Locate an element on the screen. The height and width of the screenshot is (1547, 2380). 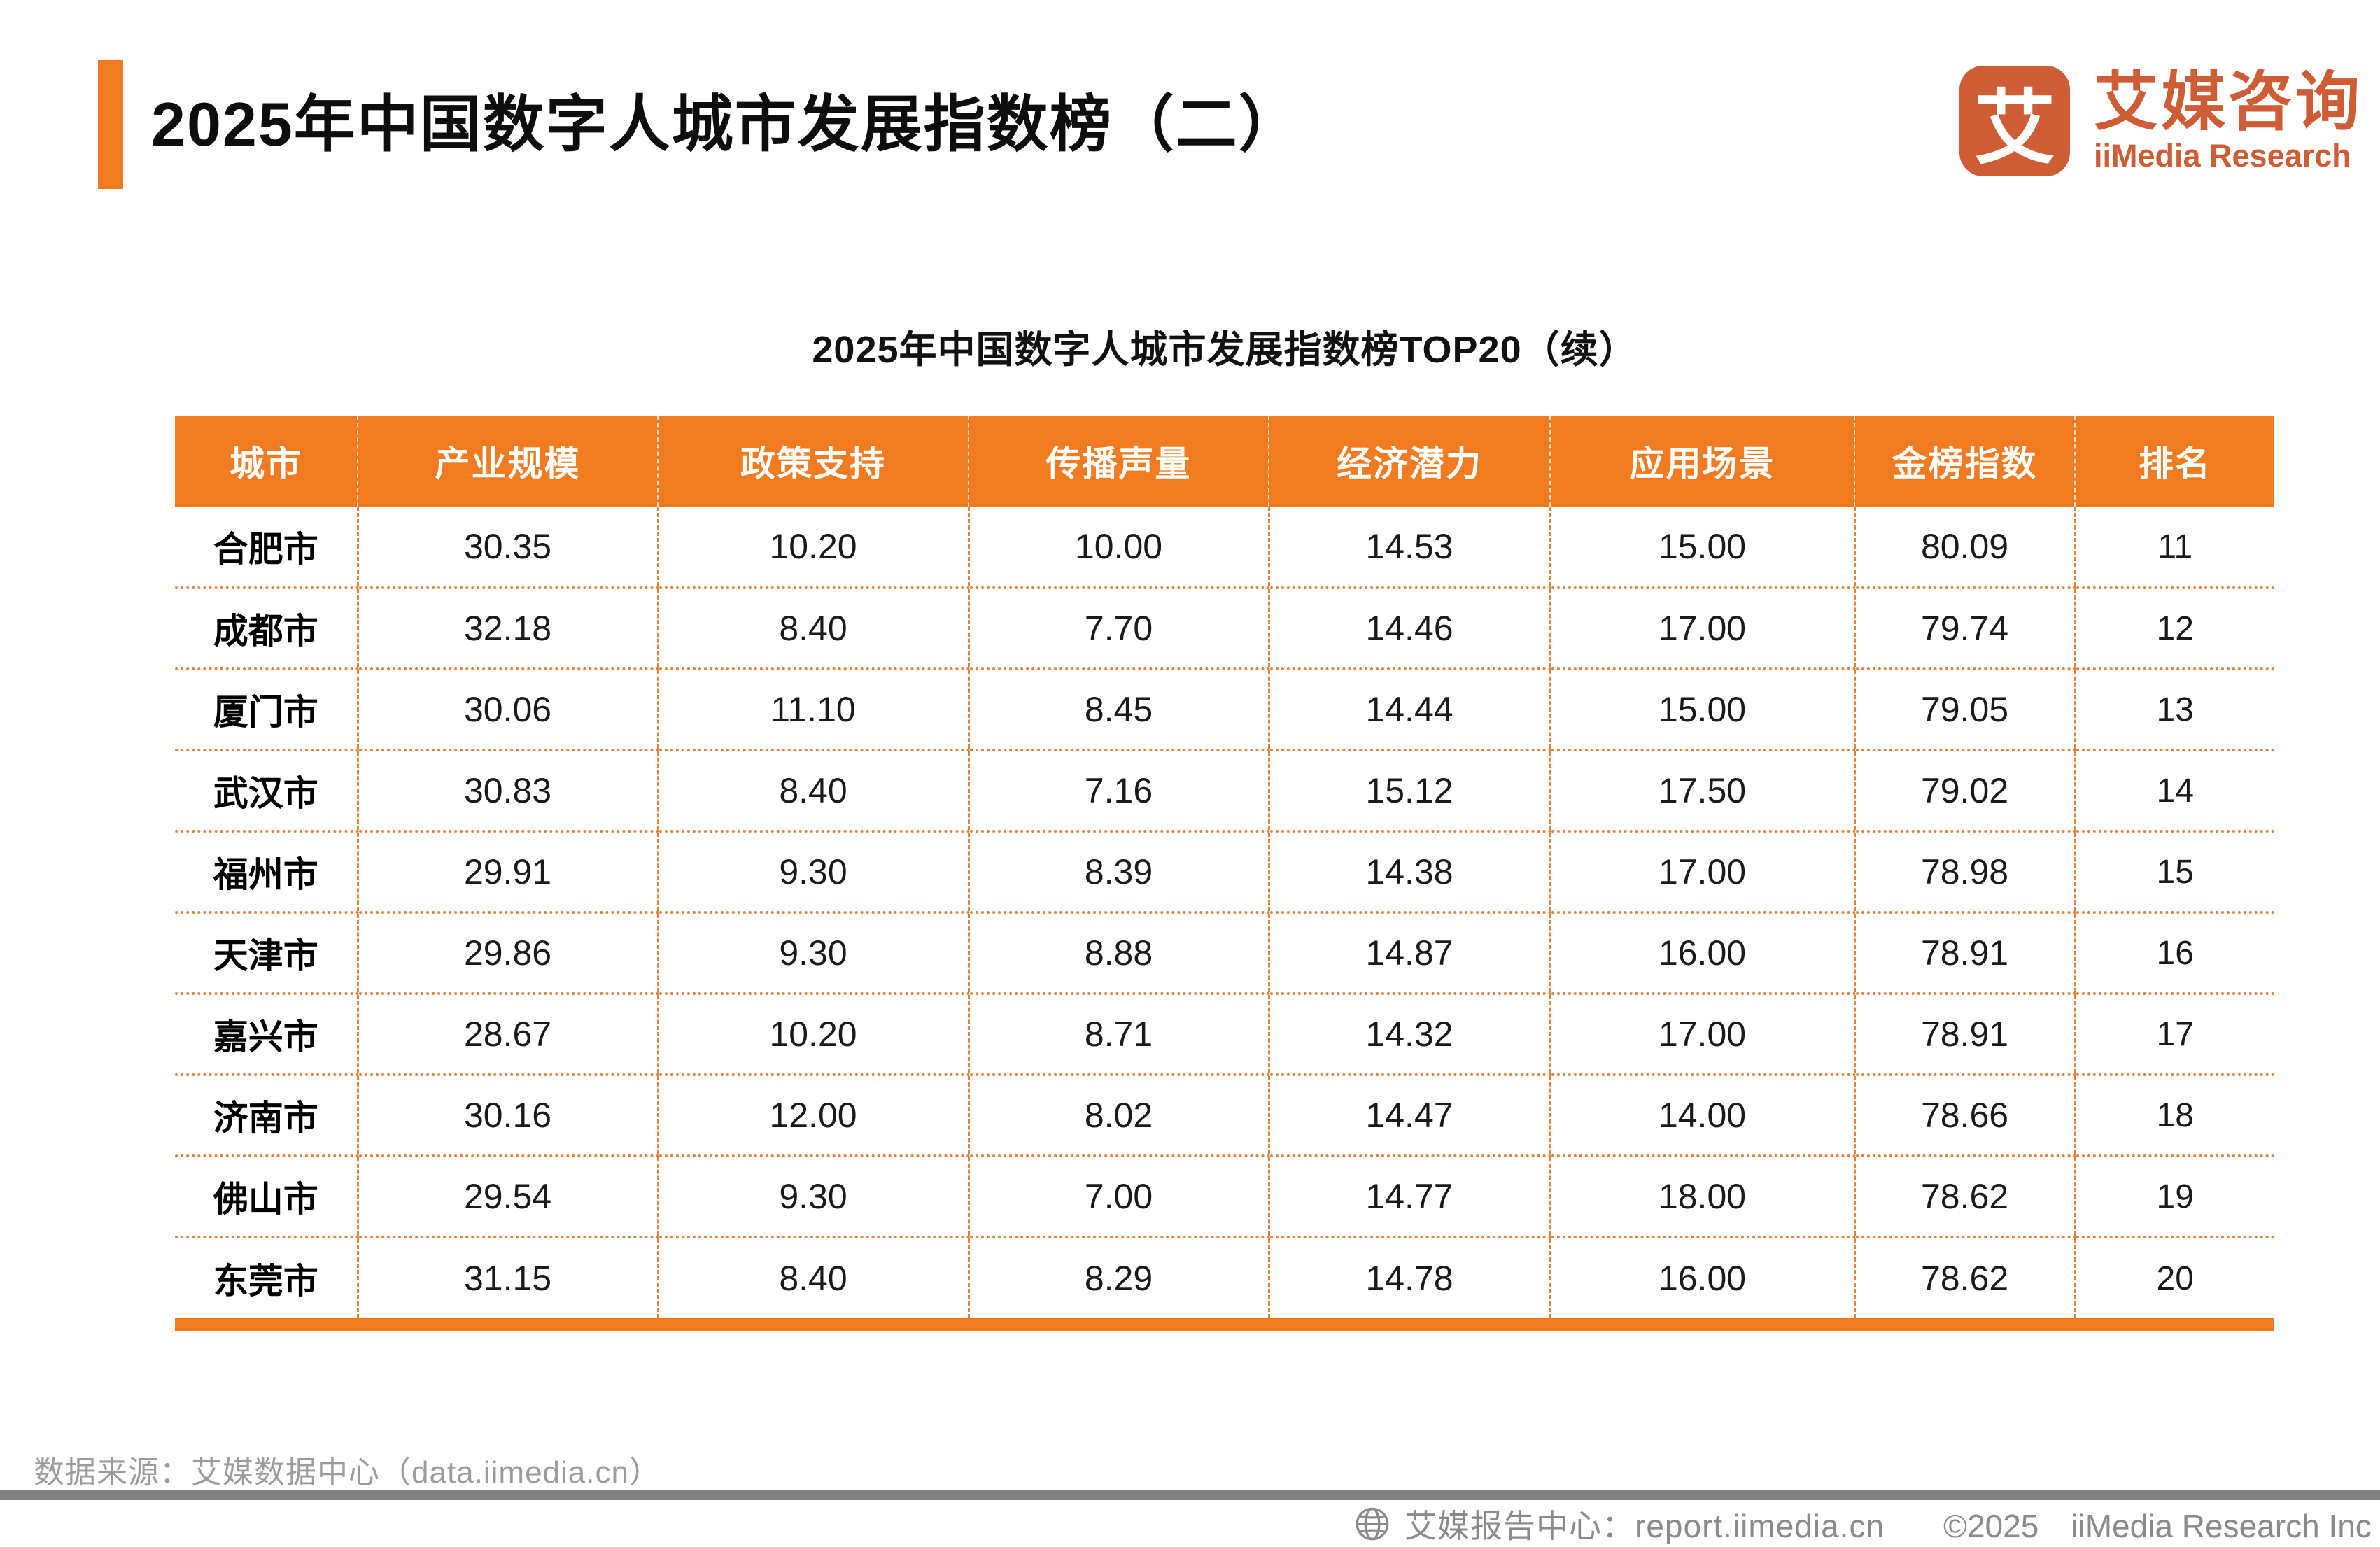
rank-cell: 16 is located at coordinates (2174, 954).